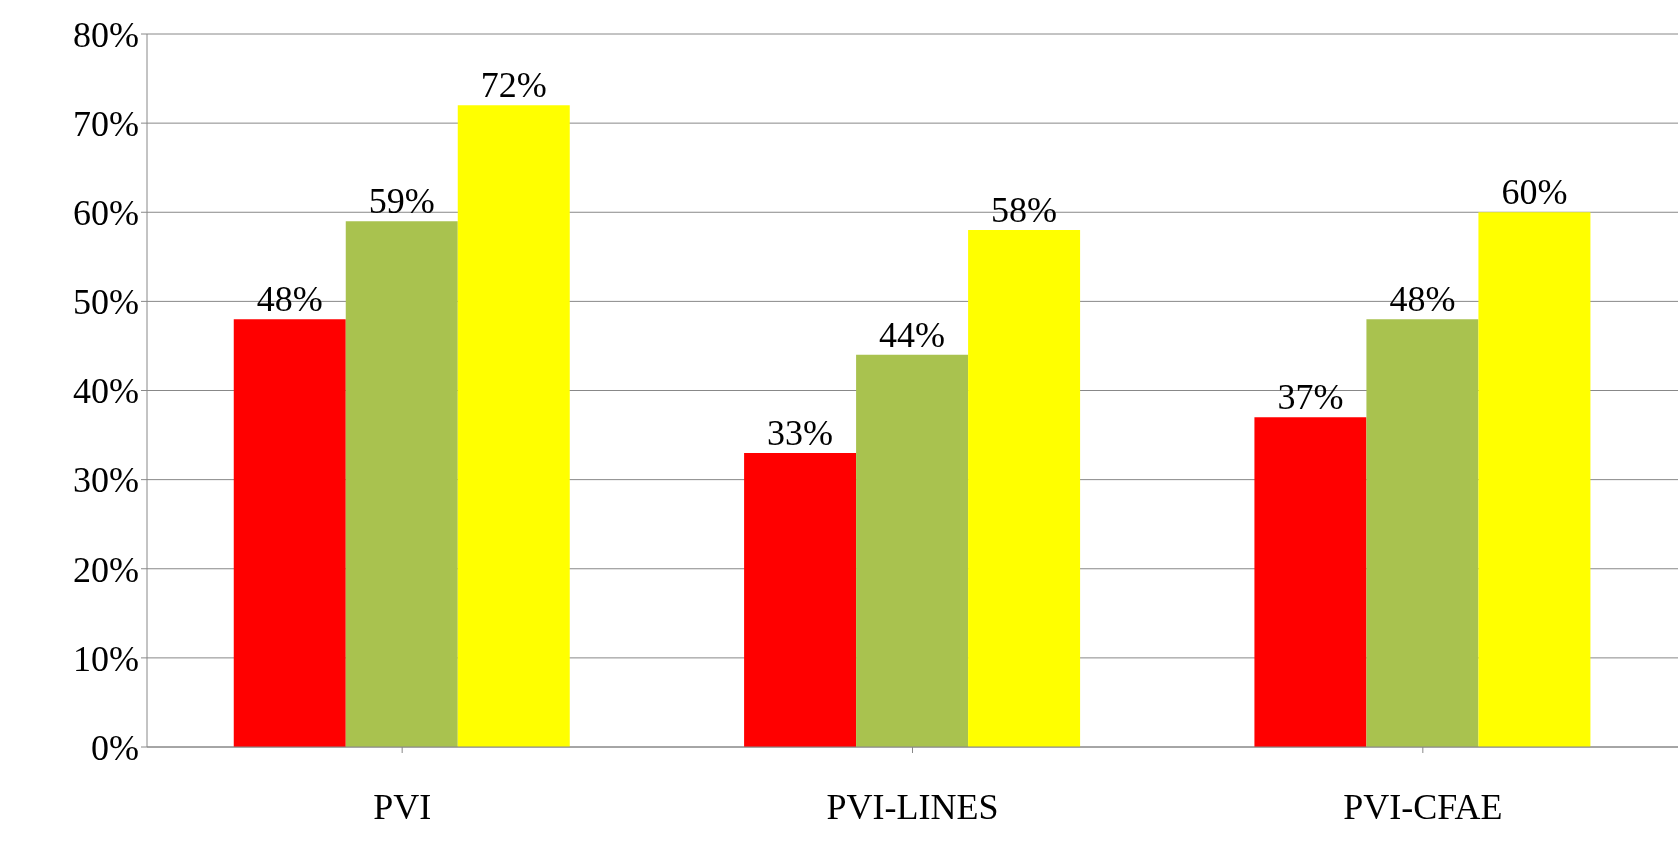 The image size is (1678, 842). What do you see at coordinates (1310, 397) in the screenshot?
I see `data-label: 37%` at bounding box center [1310, 397].